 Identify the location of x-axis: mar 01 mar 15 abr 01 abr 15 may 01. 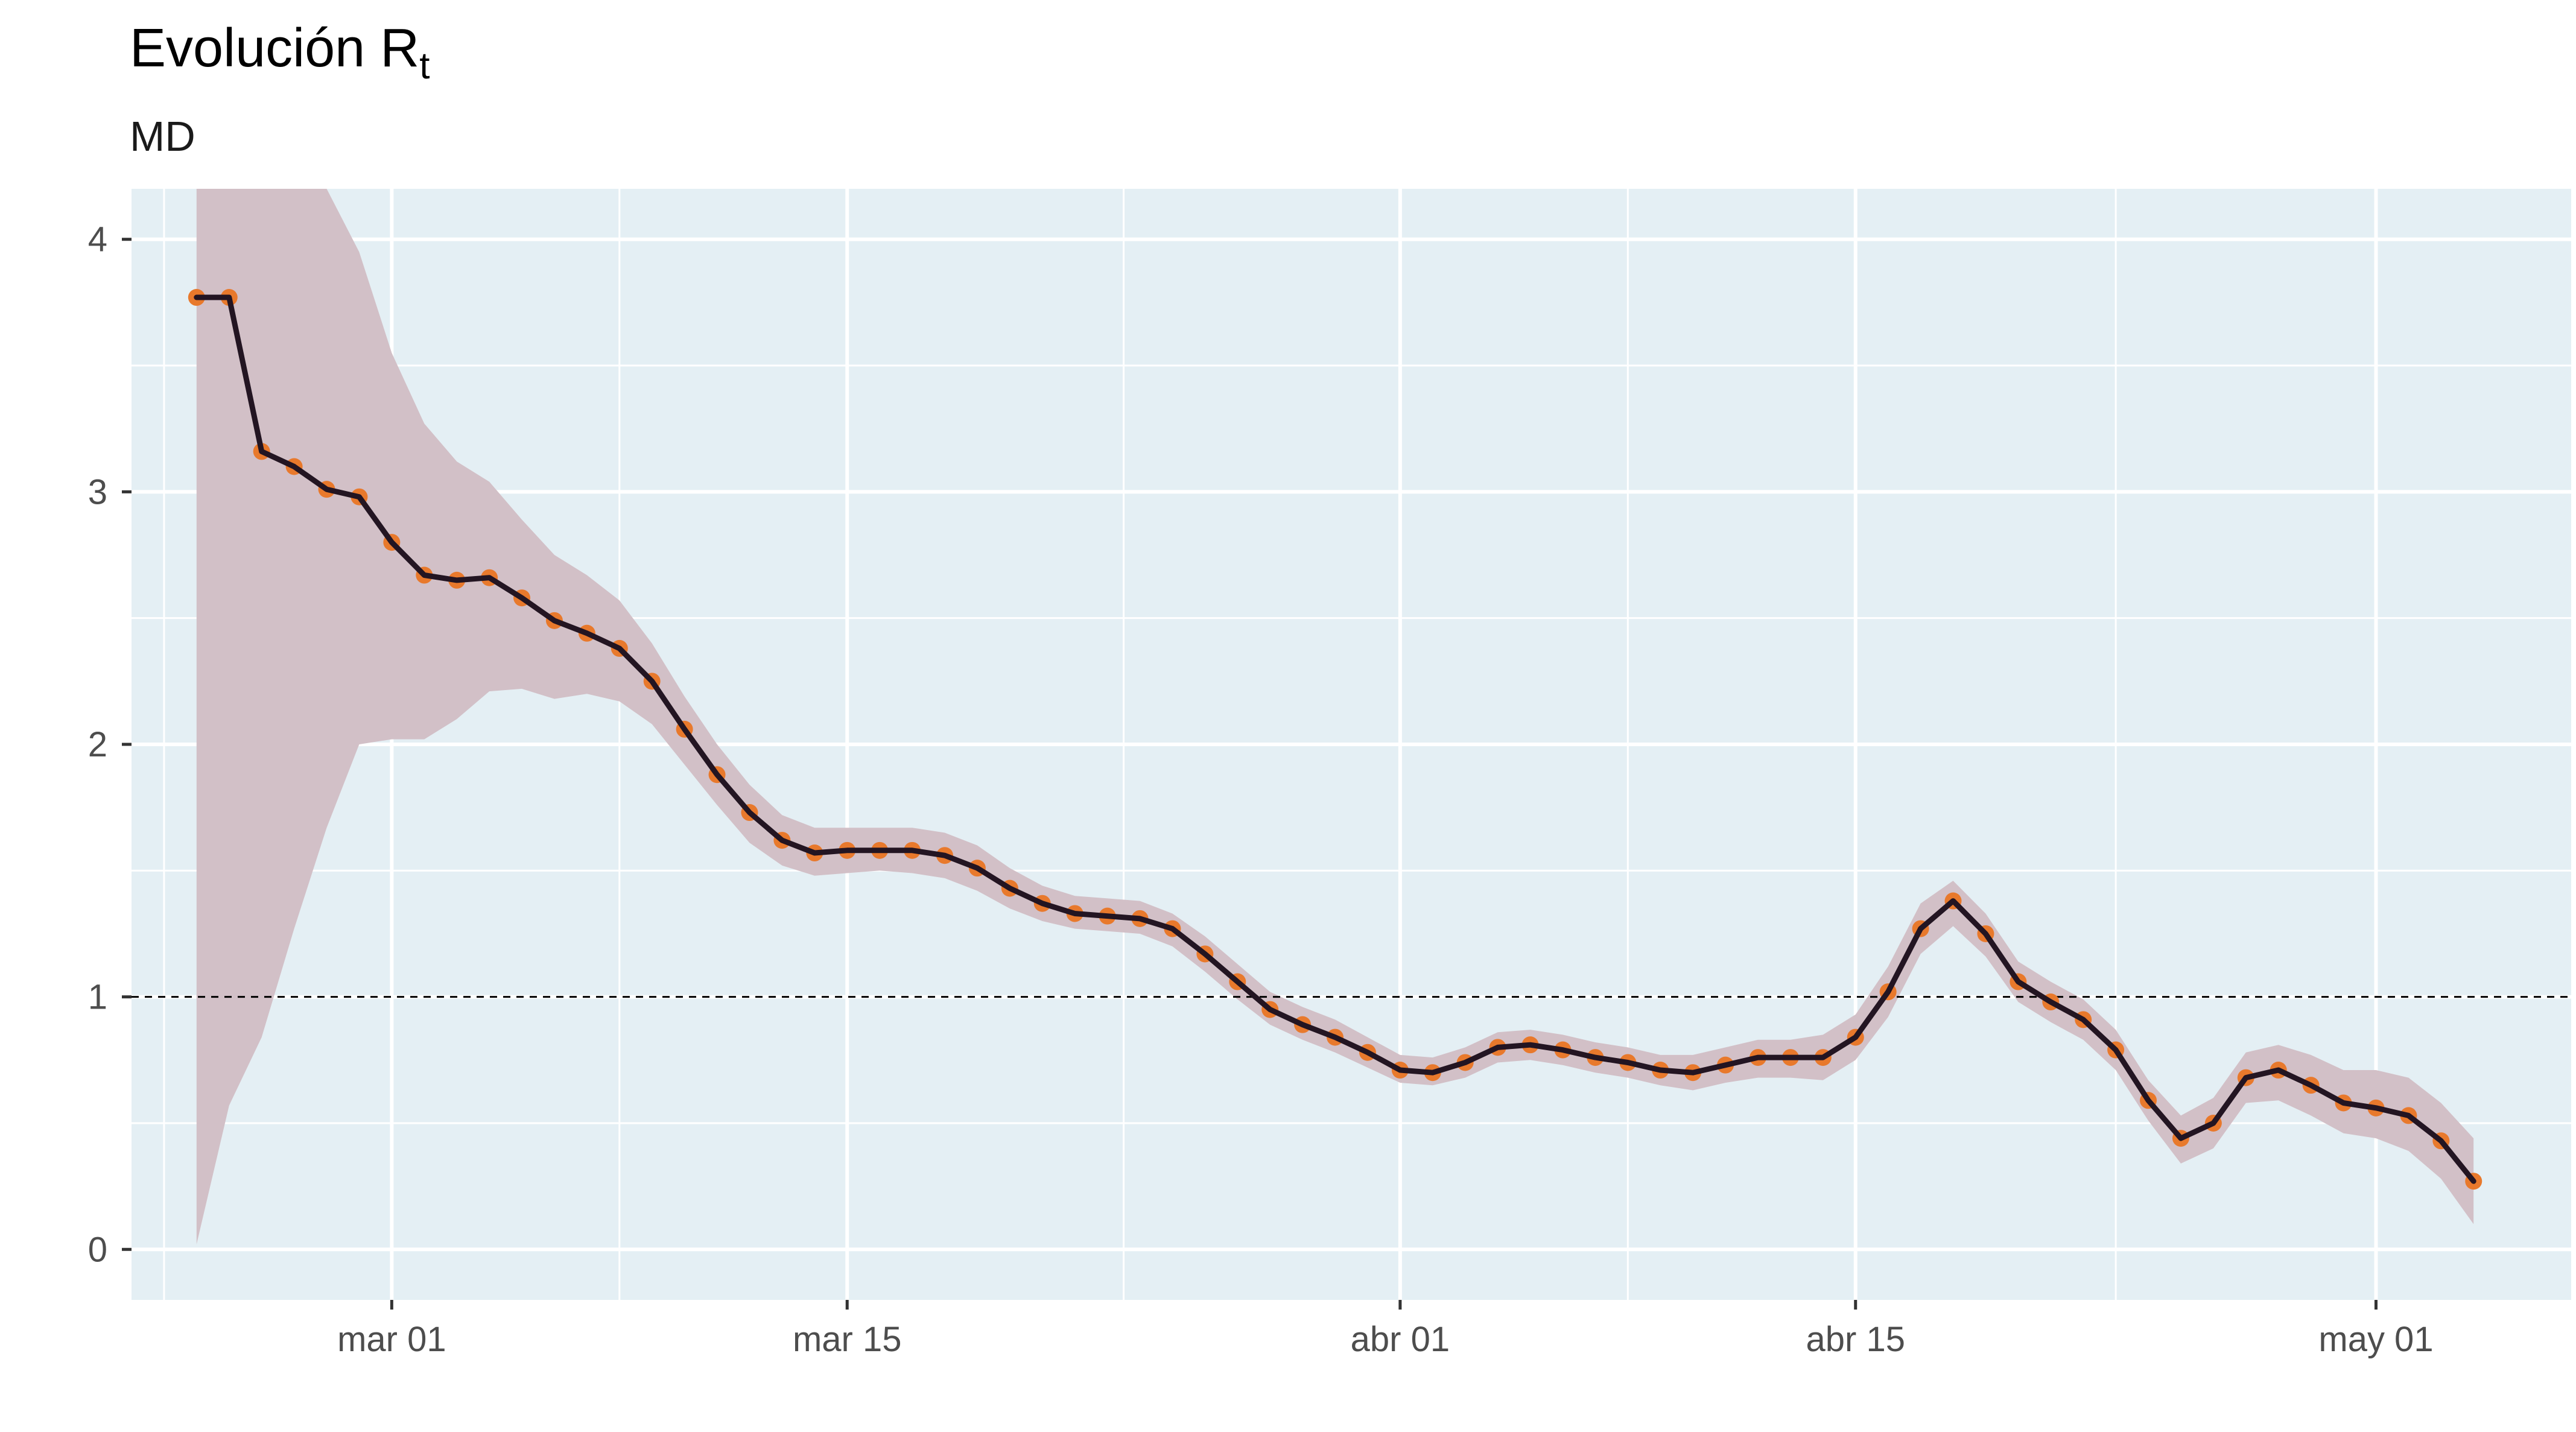
(1386, 1329).